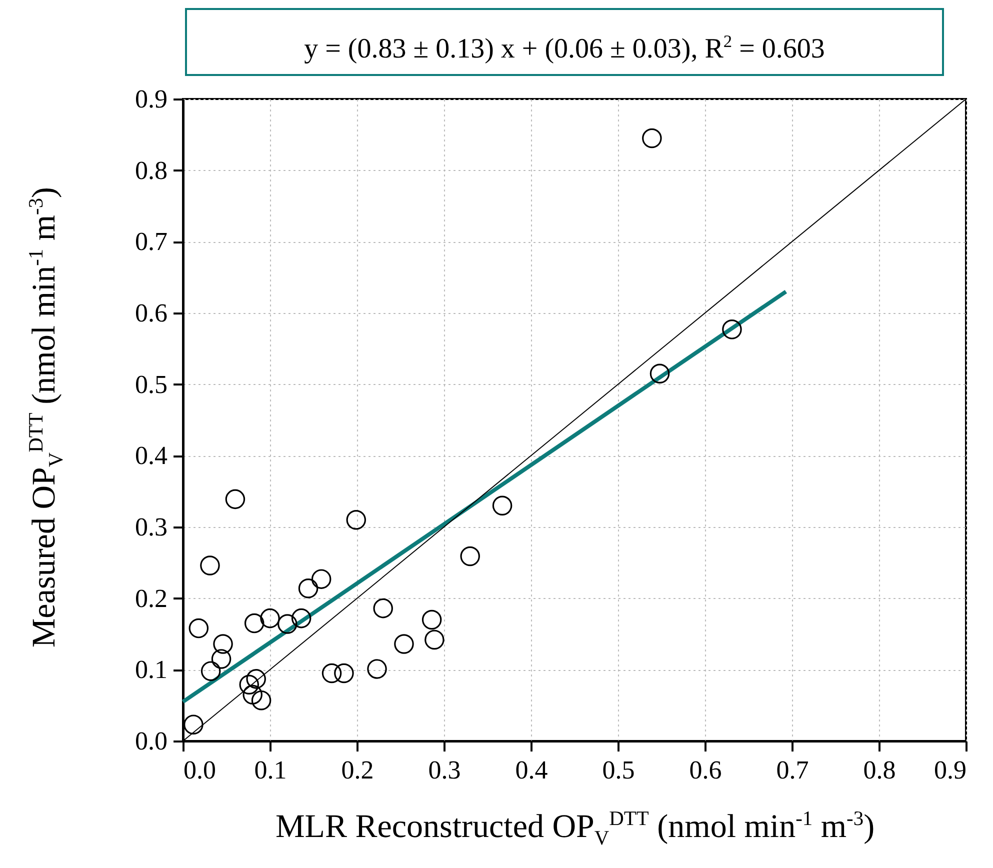 The height and width of the screenshot is (868, 993). I want to click on y-tick-label: 0.0, so click(151, 741).